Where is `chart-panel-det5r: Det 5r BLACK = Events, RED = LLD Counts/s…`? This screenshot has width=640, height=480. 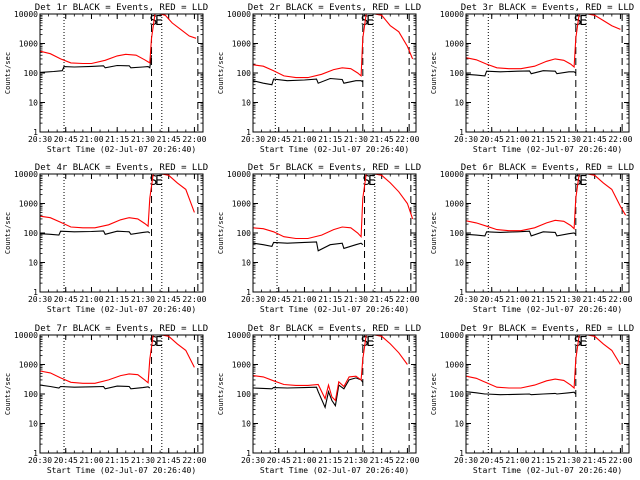
chart-panel-det5r: Det 5r BLACK = Events, RED = LLD Counts/s… is located at coordinates (319, 238).